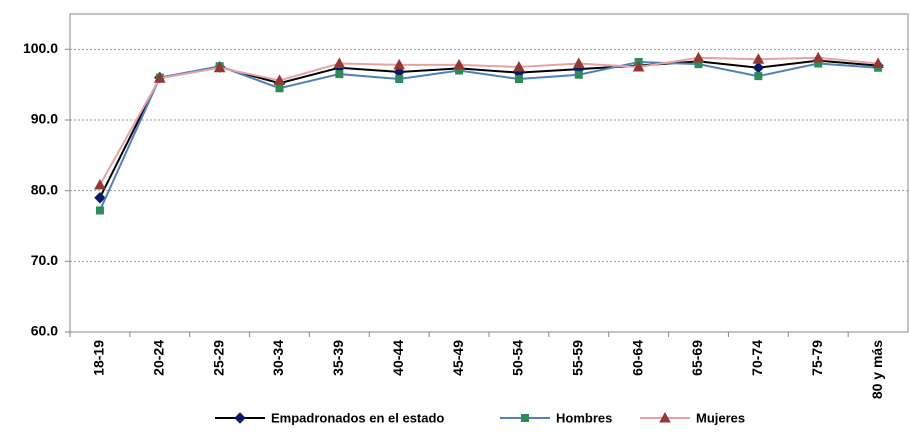  Describe the element at coordinates (278, 358) in the screenshot. I see `x-tick-label: 30-34` at that location.